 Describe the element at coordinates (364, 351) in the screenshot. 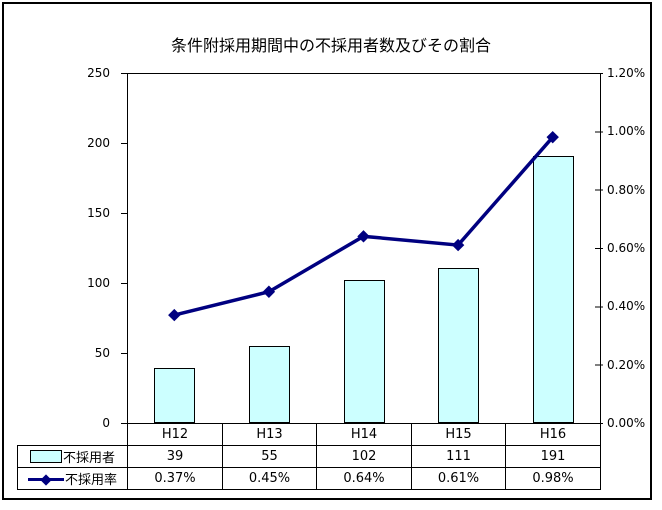

I see `bar-H14` at that location.